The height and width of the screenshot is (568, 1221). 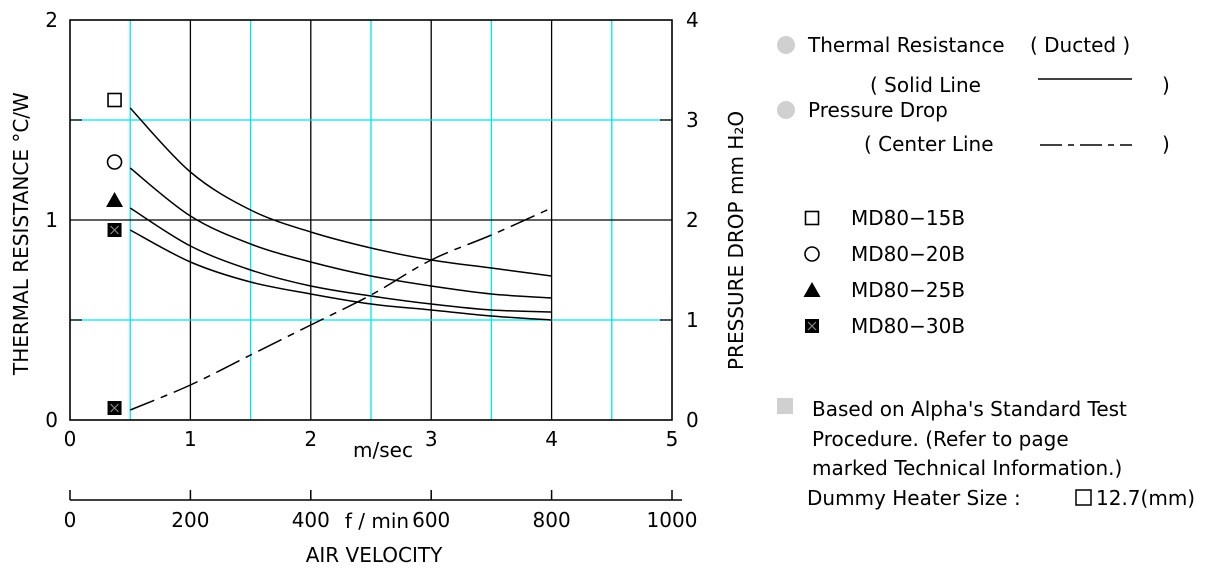 I want to click on x-tick-label: 3, so click(x=431, y=439).